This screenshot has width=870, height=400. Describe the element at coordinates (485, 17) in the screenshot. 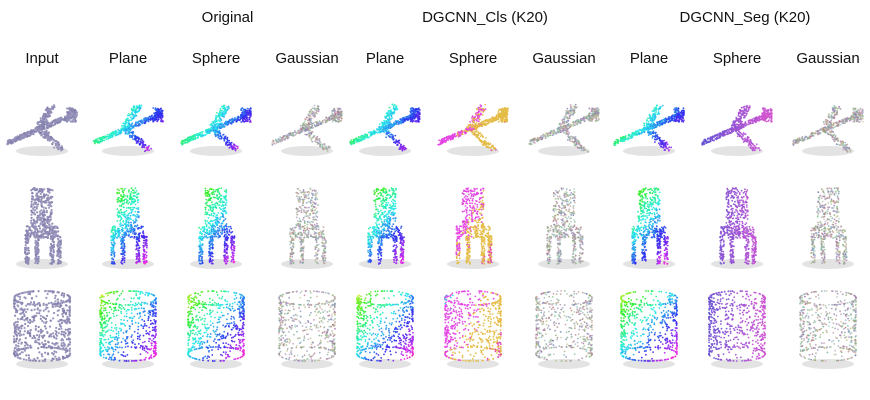

I see `group-header-dgcnn-cls: DGCNN_Cls (K20)` at that location.